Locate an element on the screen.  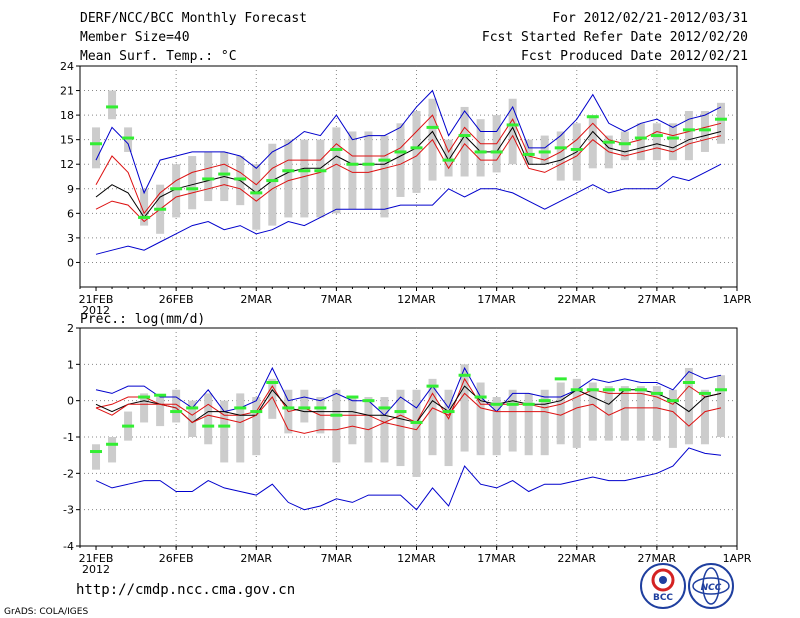
footer-url: http://cmdp.ncc.cma.gov.cn is located at coordinates (185, 590).